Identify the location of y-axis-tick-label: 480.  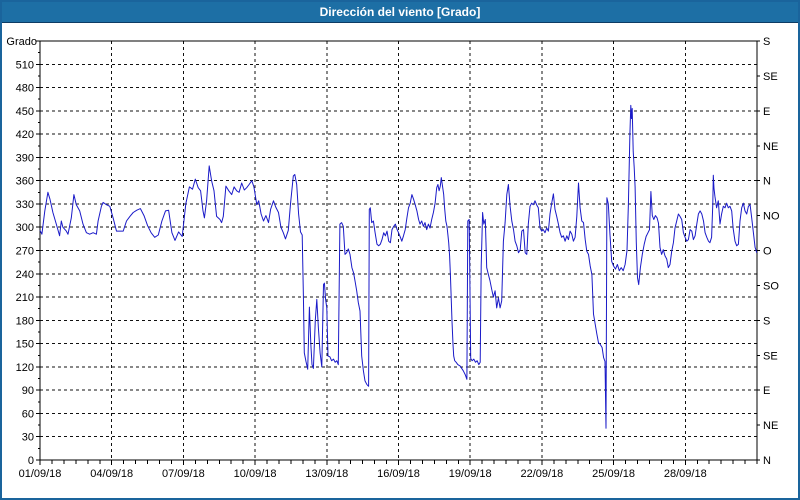
(25, 89).